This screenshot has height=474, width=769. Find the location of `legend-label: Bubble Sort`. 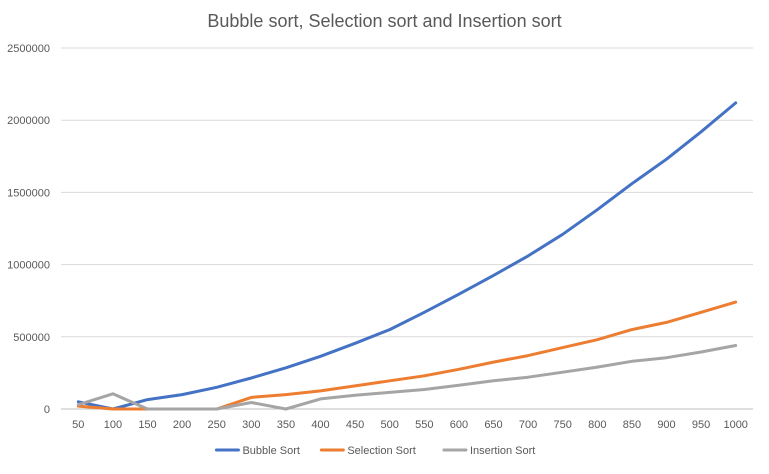

legend-label: Bubble Sort is located at coordinates (270, 451).